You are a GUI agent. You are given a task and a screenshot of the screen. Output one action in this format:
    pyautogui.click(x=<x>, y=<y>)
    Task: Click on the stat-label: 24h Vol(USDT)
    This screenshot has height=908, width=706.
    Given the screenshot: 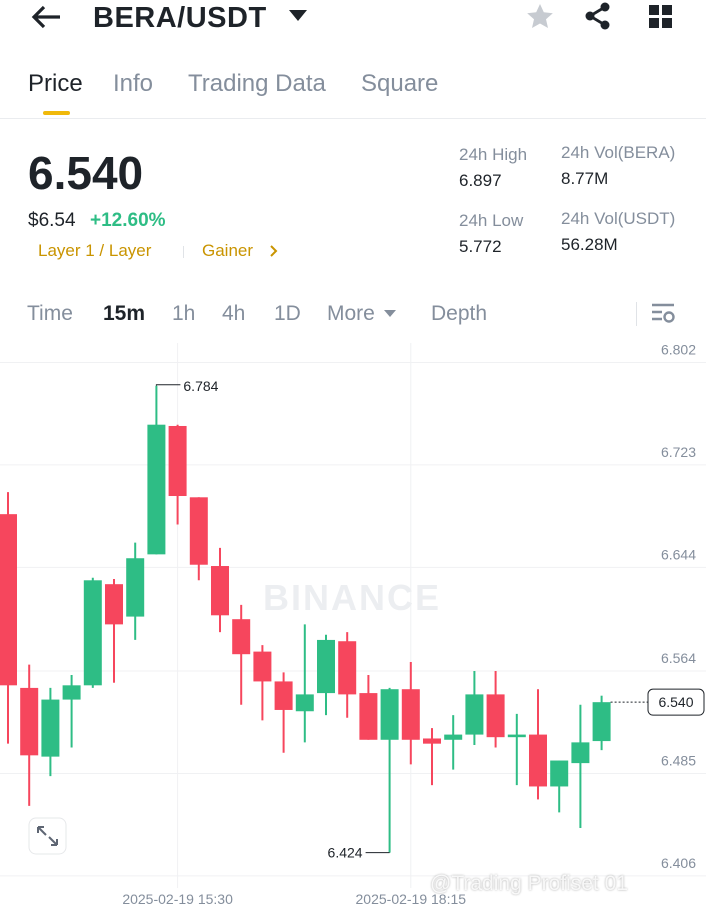 What is the action you would take?
    pyautogui.click(x=618, y=218)
    